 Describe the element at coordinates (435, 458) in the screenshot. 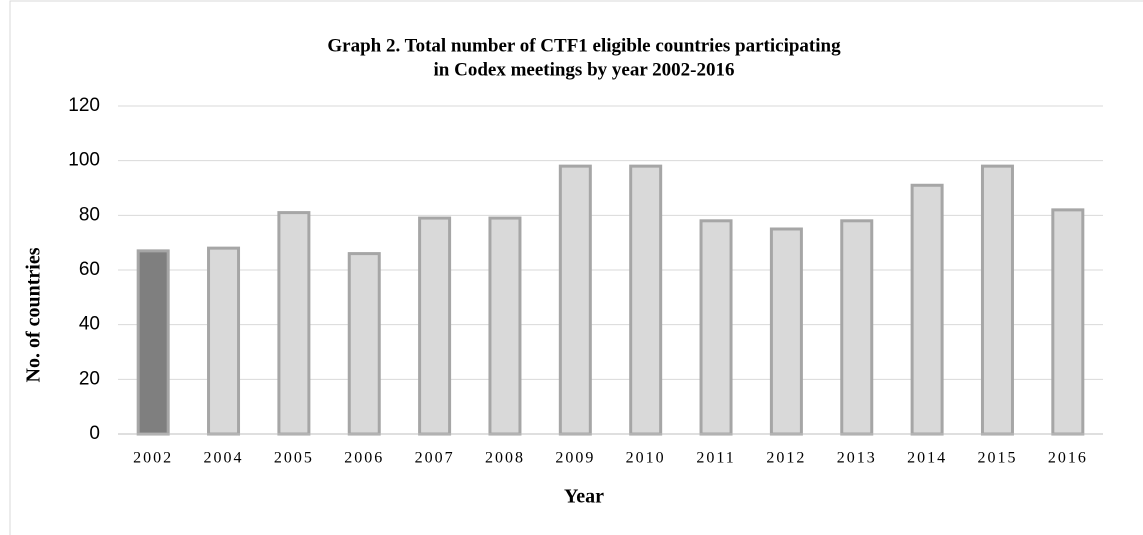

I see `x-tick-label: 2007` at that location.